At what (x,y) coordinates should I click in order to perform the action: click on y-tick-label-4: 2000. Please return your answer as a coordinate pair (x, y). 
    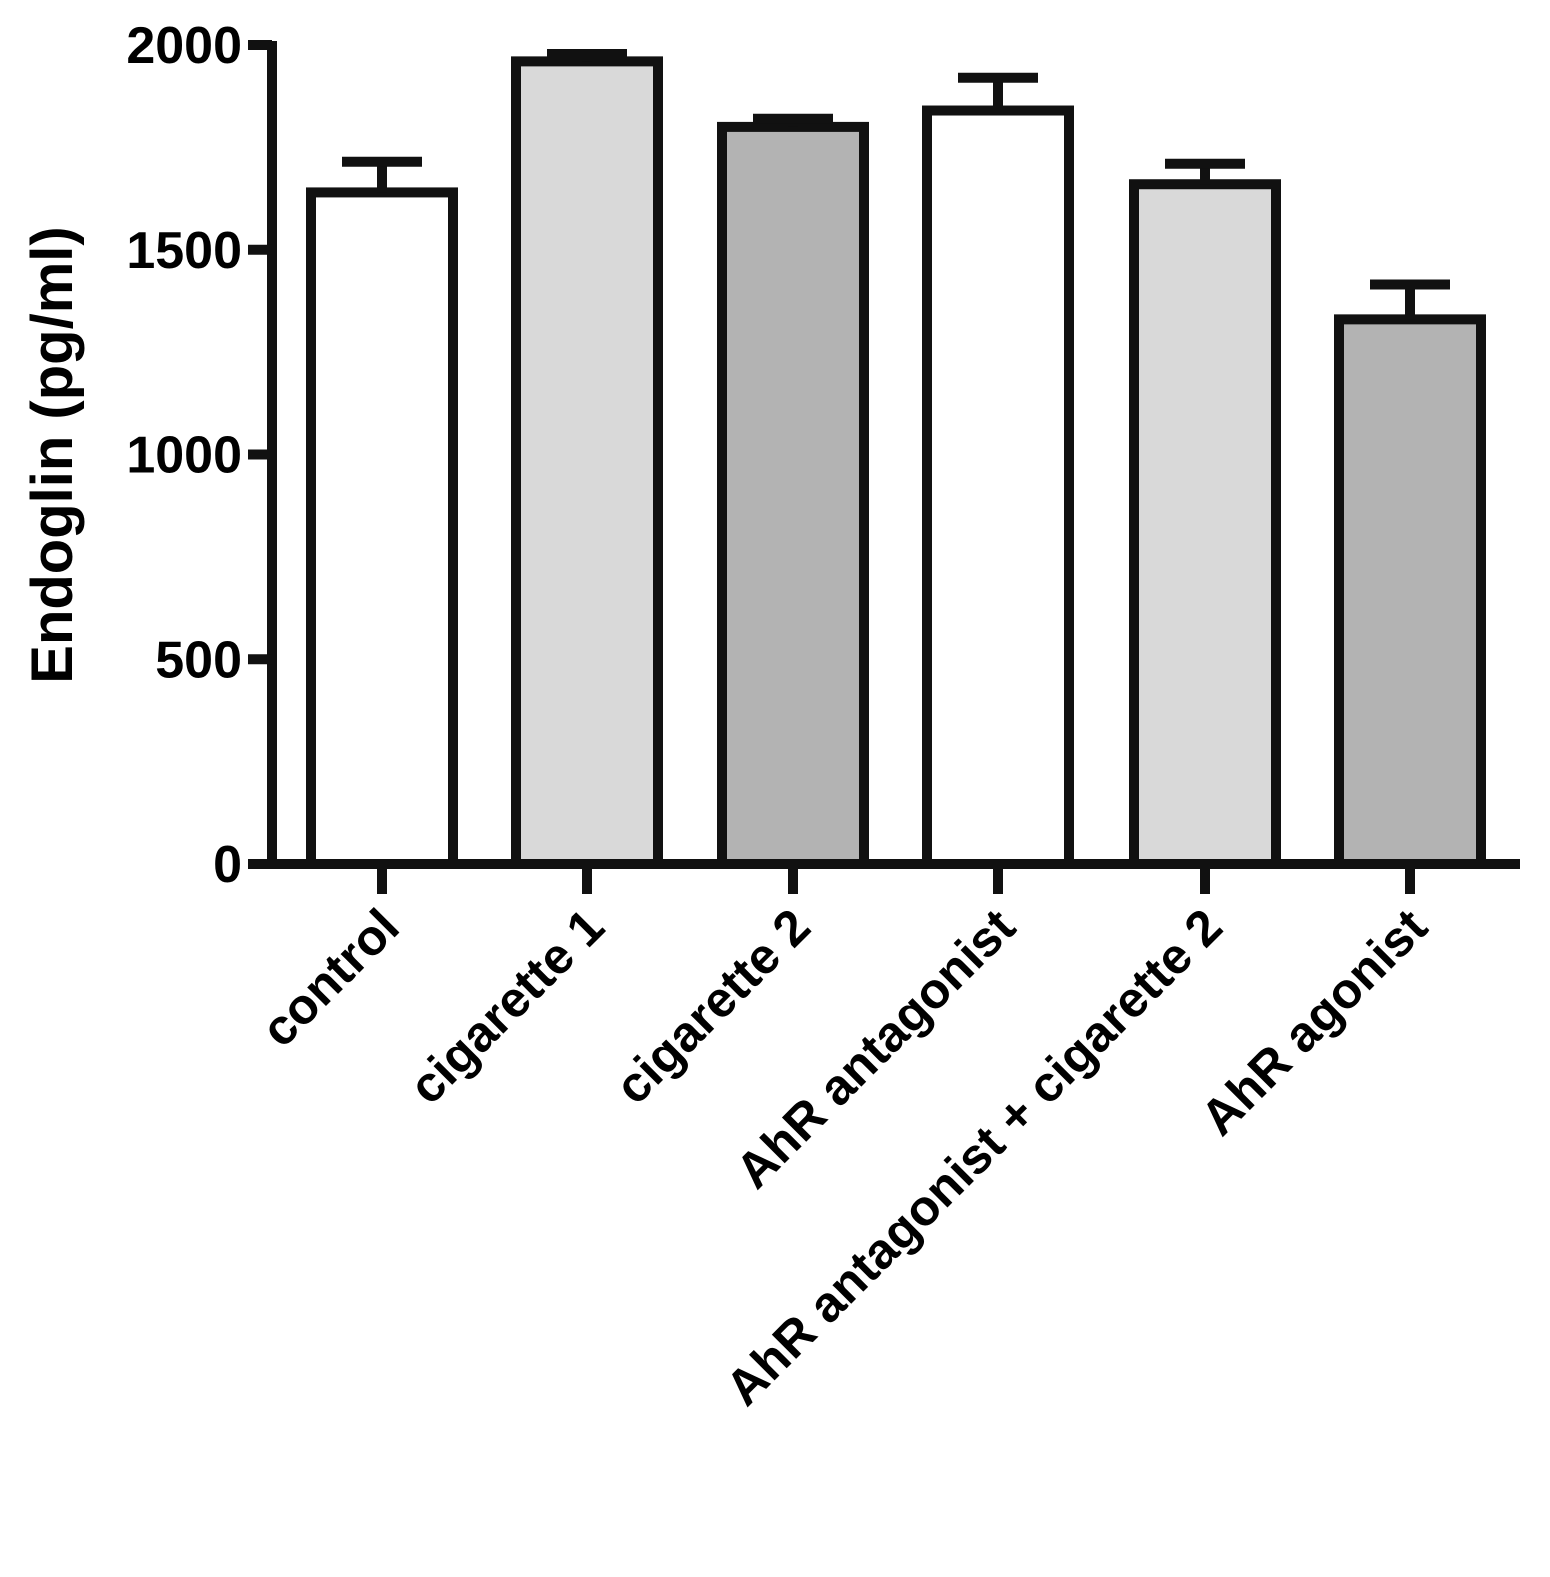
    Looking at the image, I should click on (184, 46).